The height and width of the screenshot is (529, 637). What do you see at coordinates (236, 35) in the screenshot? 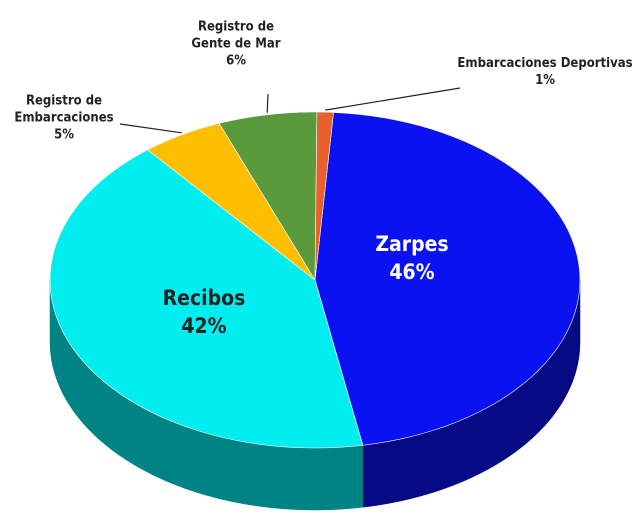
I see `category-name: Registro de Gente de Mar` at bounding box center [236, 35].